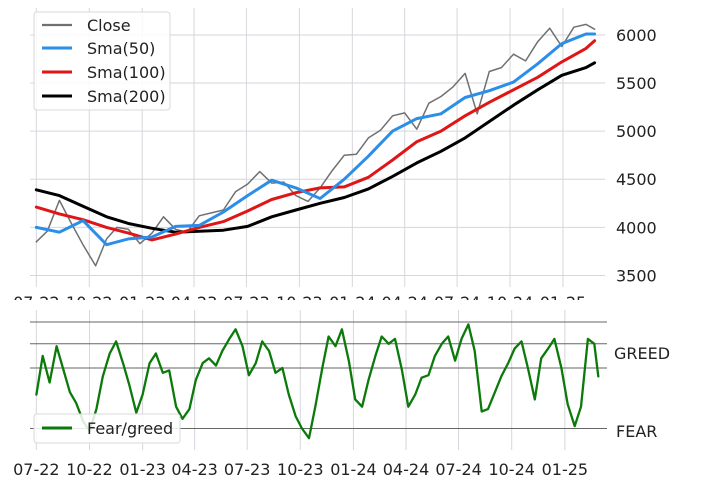 The width and height of the screenshot is (712, 484). I want to click on sentiment-x-tick-label: 01-24, so click(353, 469).